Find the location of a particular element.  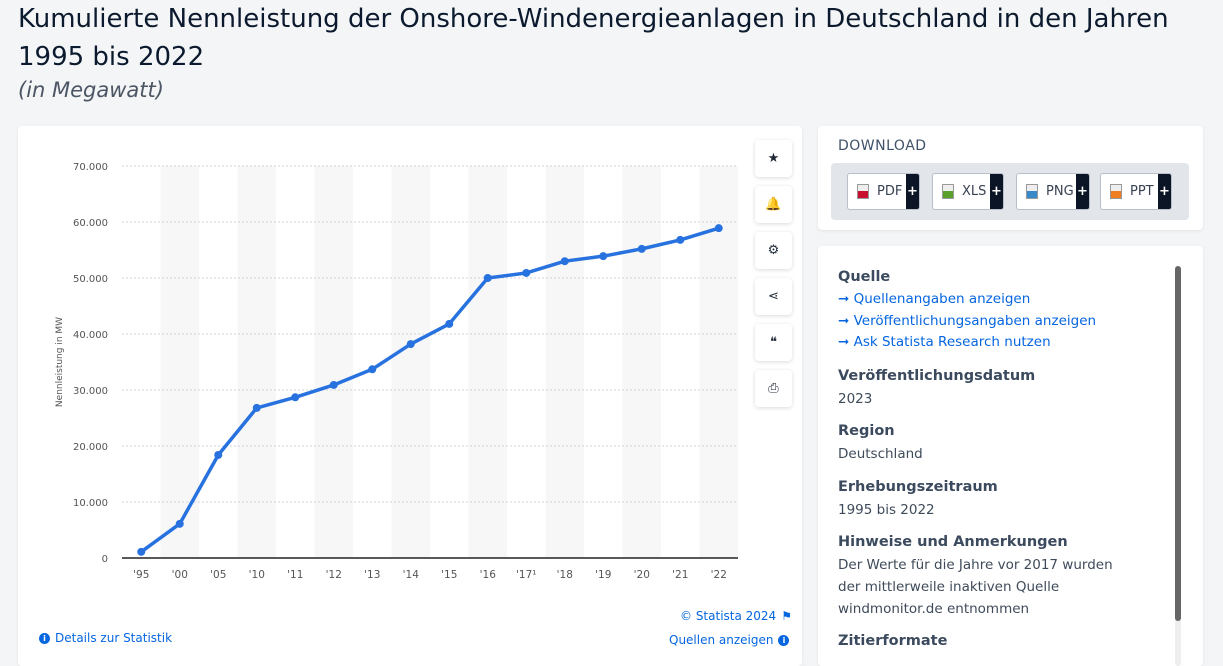

x-tick-label: '05 is located at coordinates (218, 575).